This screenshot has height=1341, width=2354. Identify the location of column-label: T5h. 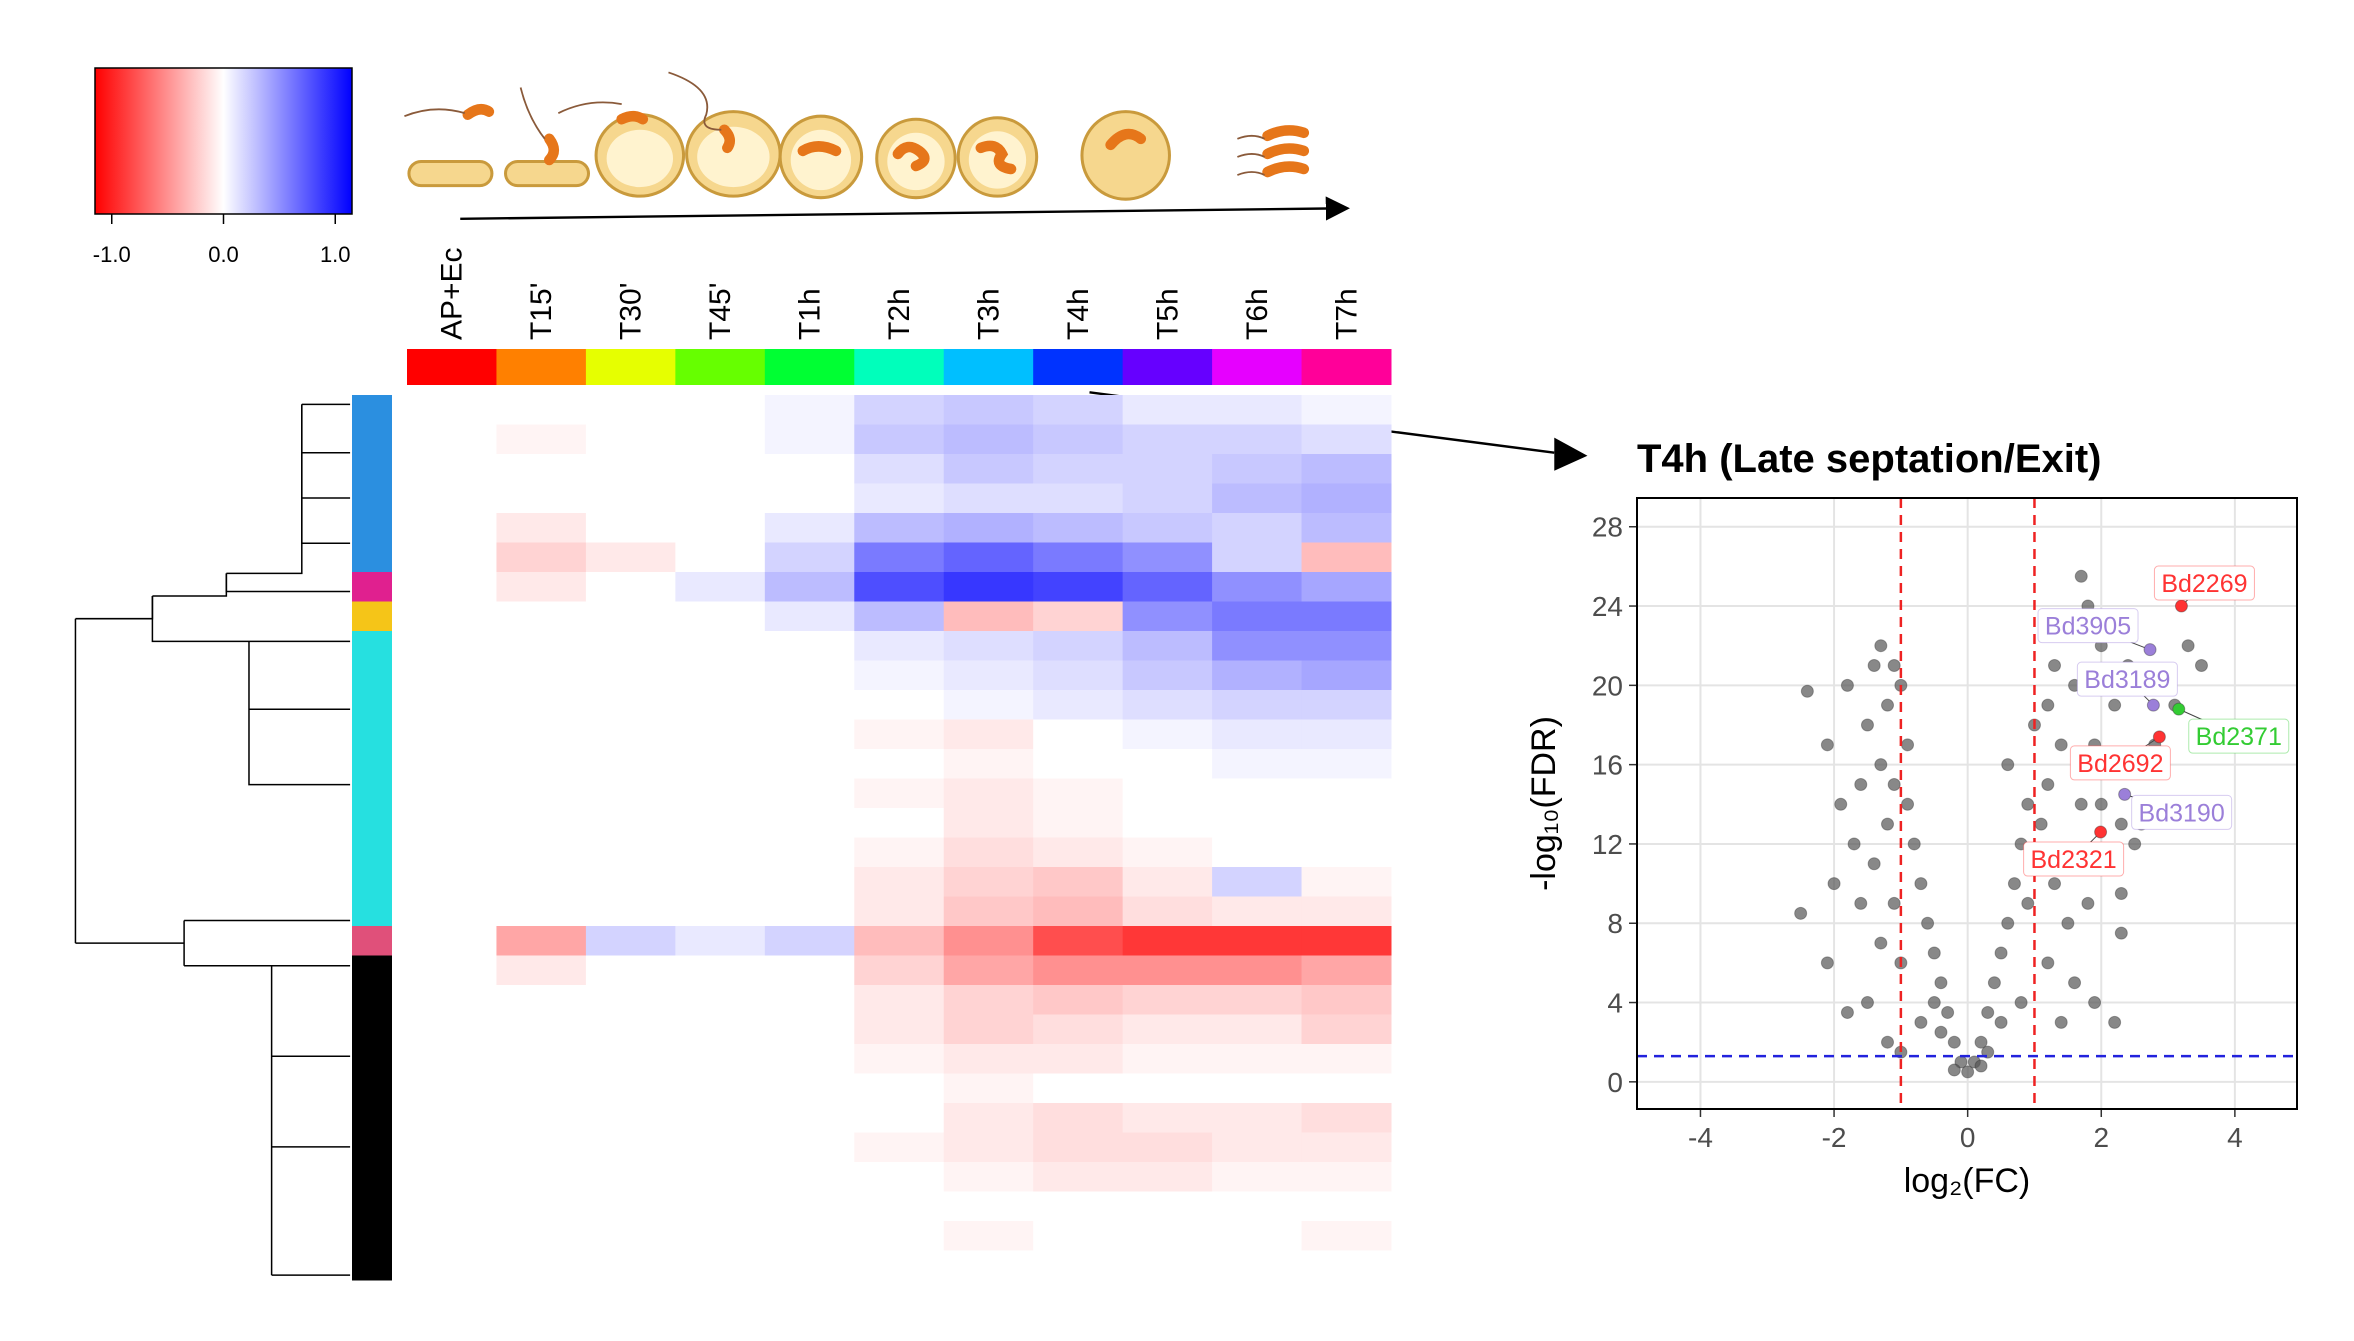
(1167, 314).